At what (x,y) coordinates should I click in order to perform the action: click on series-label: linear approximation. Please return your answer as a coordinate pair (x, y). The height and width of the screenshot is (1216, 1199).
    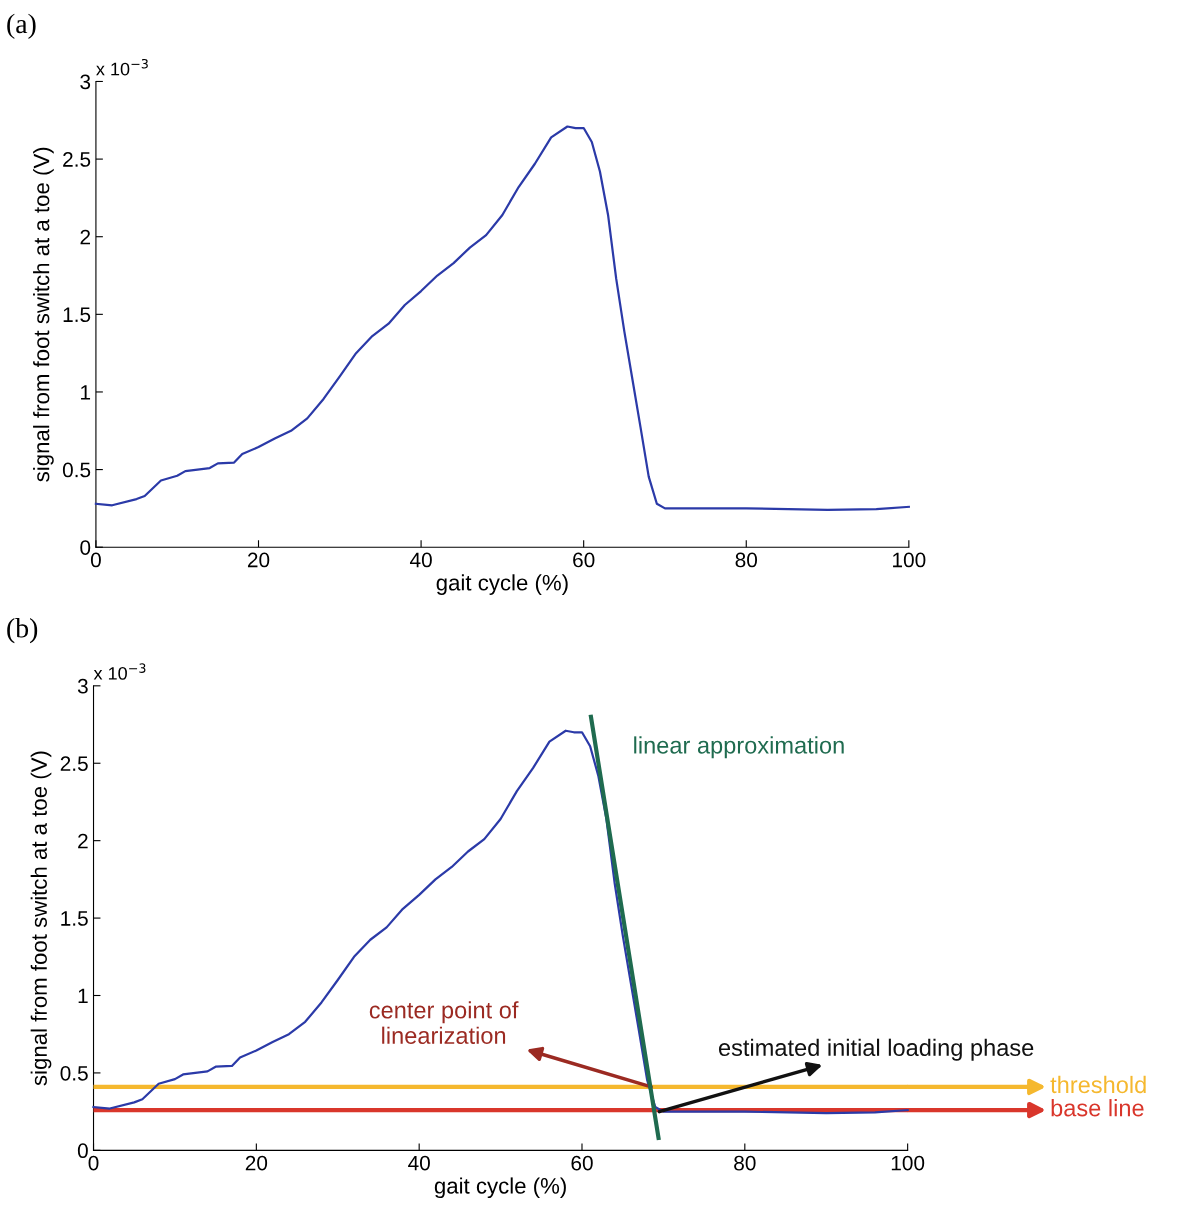
    Looking at the image, I should click on (739, 747).